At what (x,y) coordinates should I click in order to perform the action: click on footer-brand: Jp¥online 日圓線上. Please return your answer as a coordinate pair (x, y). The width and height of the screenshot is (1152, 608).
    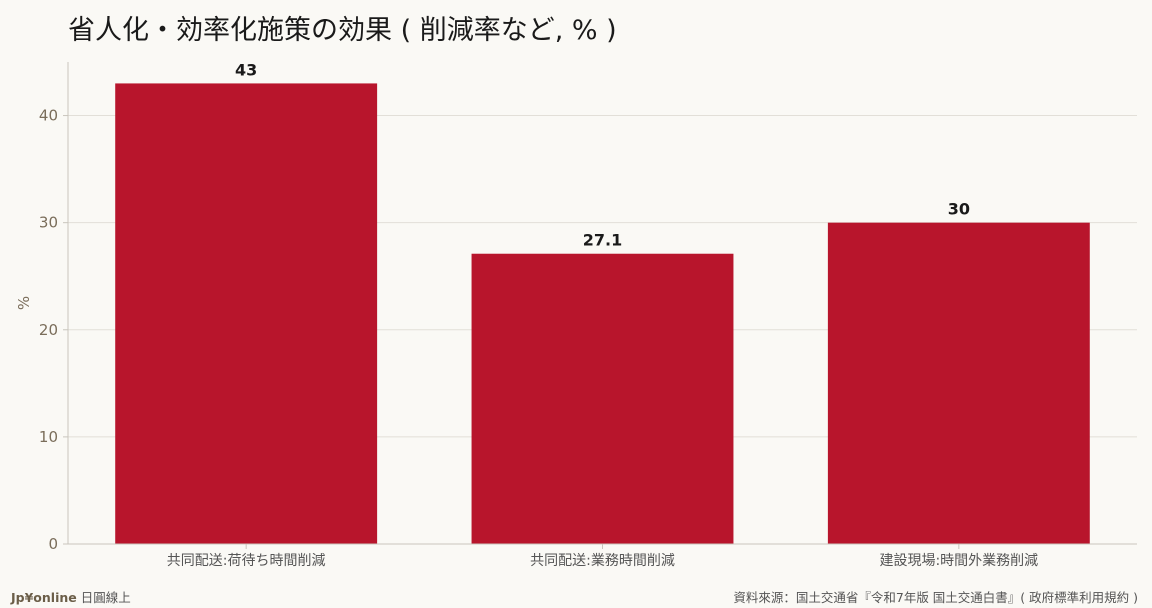
    Looking at the image, I should click on (71, 596).